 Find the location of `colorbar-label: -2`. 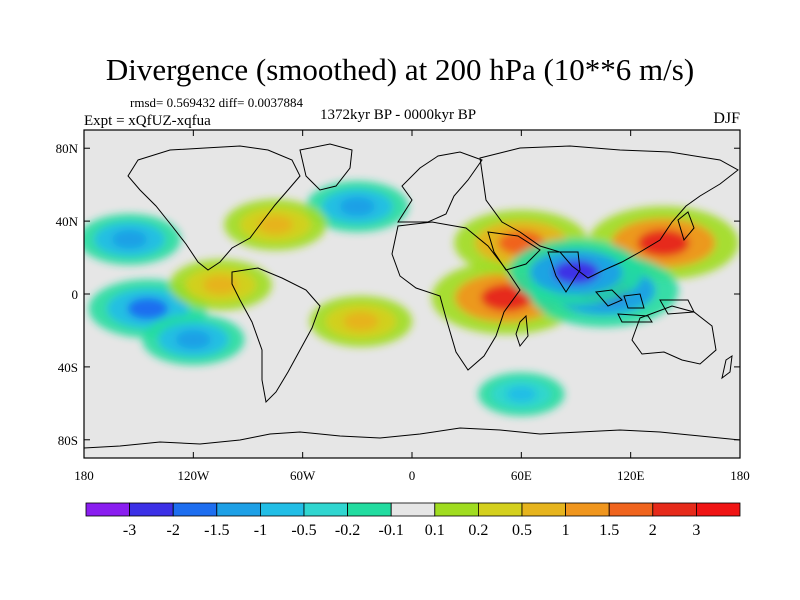

colorbar-label: -2 is located at coordinates (173, 530).